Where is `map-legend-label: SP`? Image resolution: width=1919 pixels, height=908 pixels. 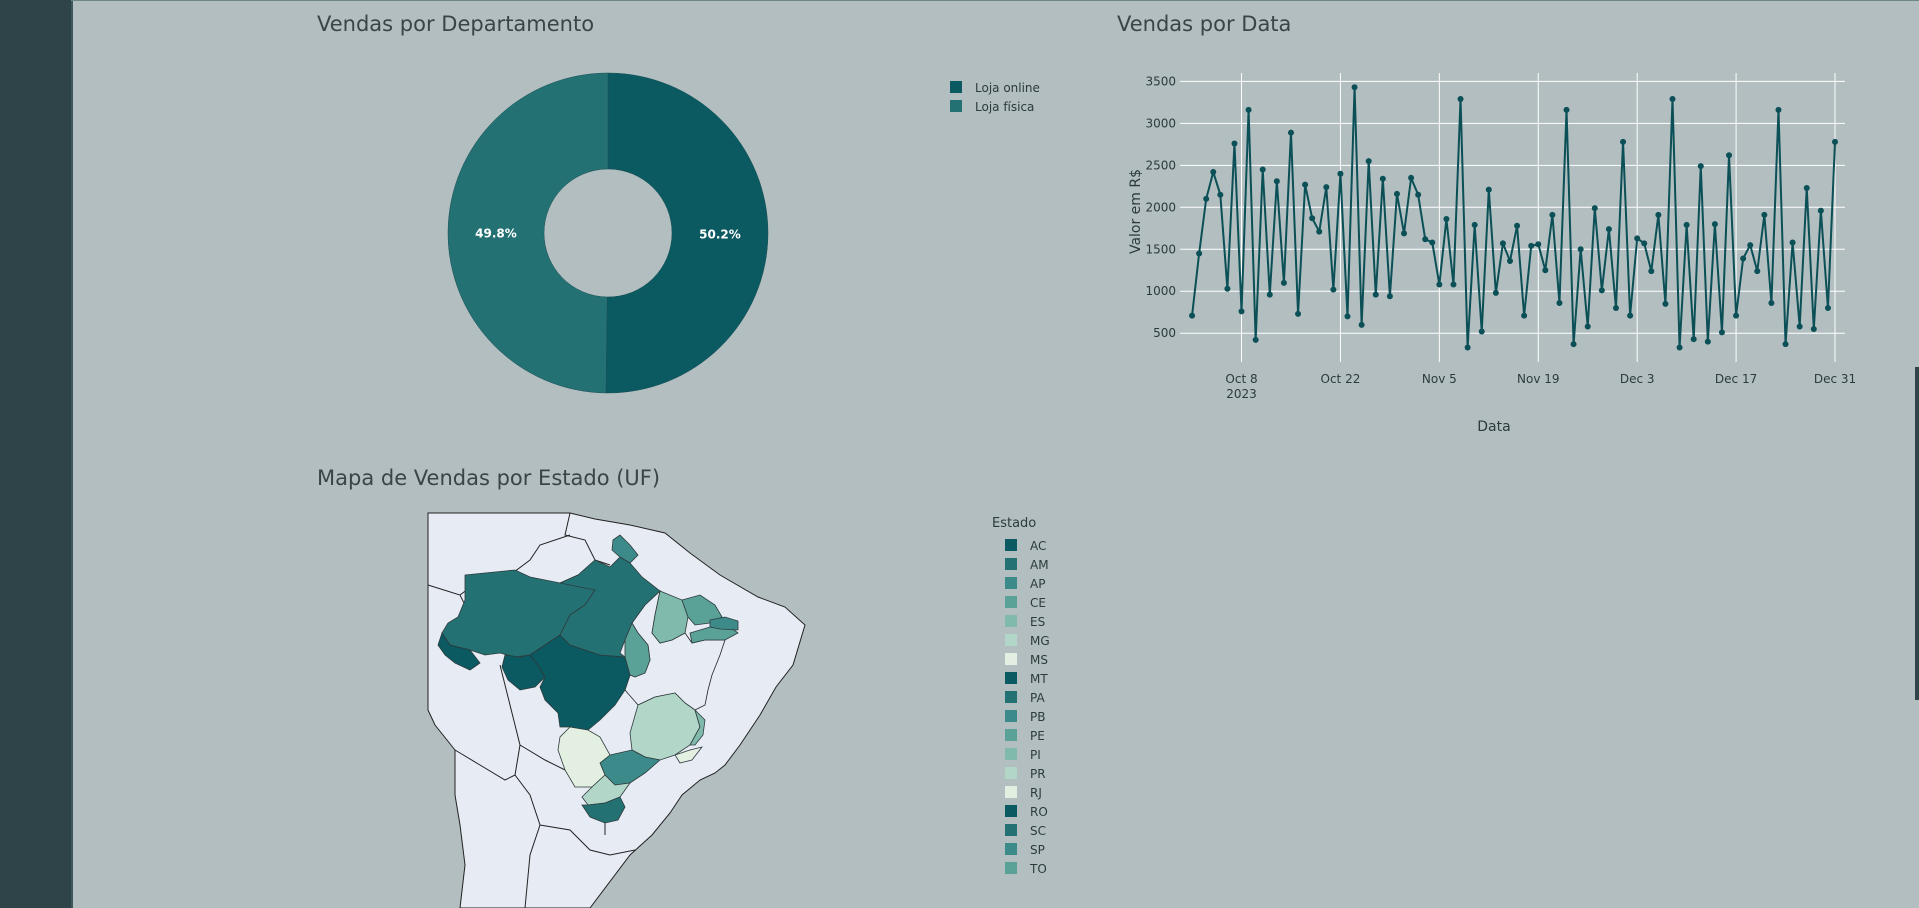 map-legend-label: SP is located at coordinates (1037, 850).